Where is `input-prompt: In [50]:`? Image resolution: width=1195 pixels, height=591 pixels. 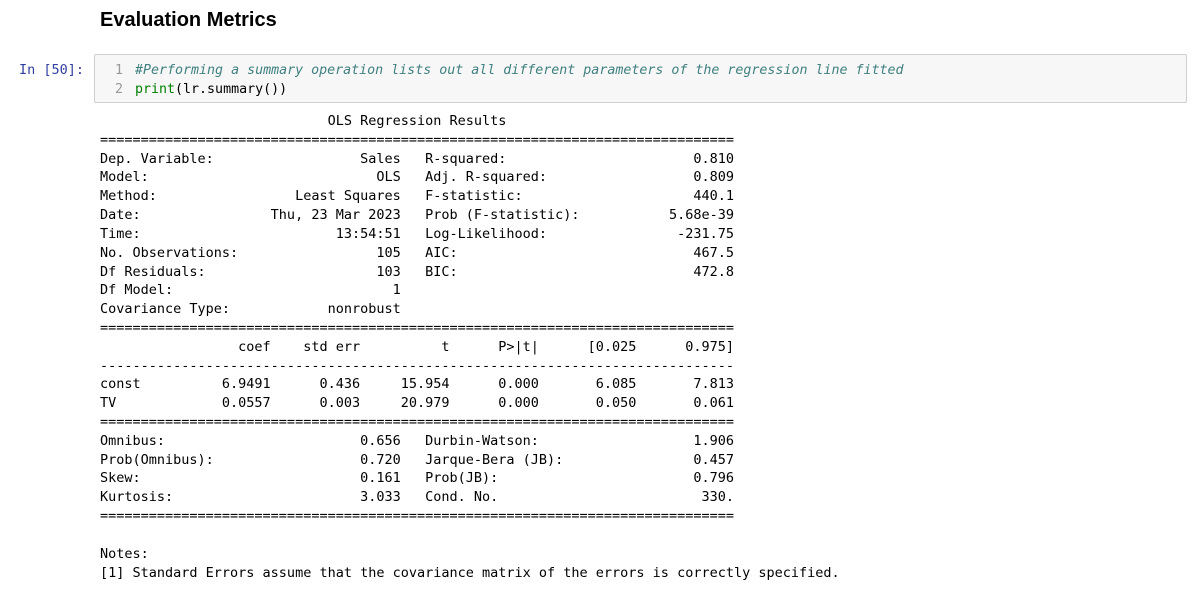
input-prompt: In [50]: is located at coordinates (52, 70).